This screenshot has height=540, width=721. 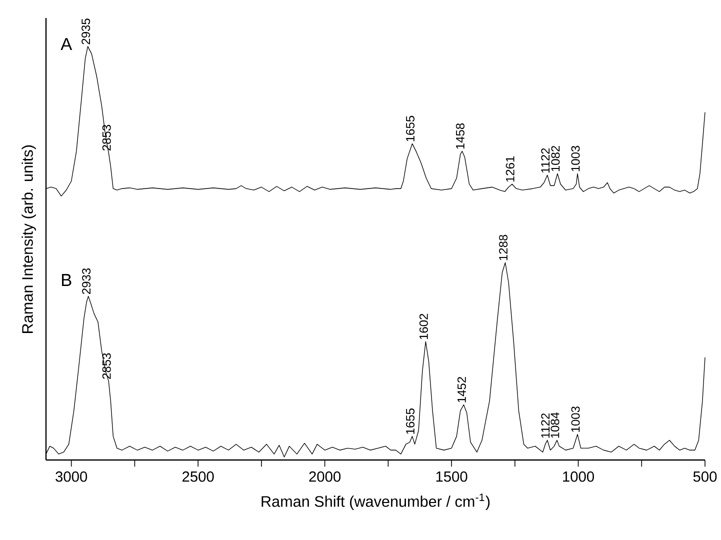 I want to click on annotation: 2935, so click(x=86, y=31).